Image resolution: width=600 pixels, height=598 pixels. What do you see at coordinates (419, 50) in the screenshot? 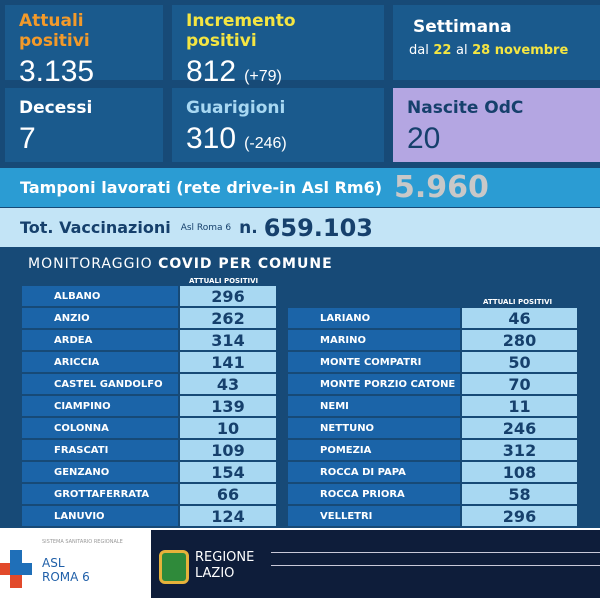
I see `settimana-prefix: dal` at bounding box center [419, 50].